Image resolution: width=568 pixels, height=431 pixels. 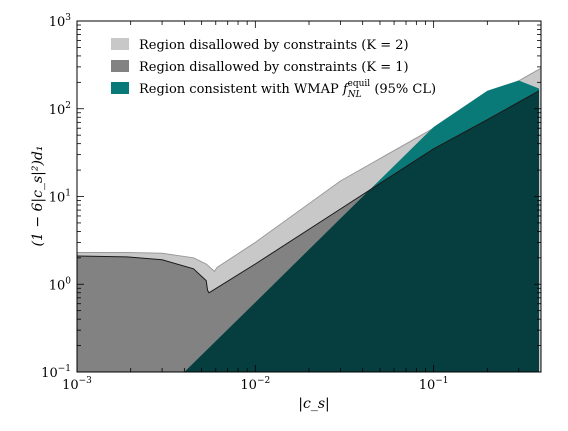 I want to click on y-tick-label: 10⁻¹, so click(x=56, y=372).